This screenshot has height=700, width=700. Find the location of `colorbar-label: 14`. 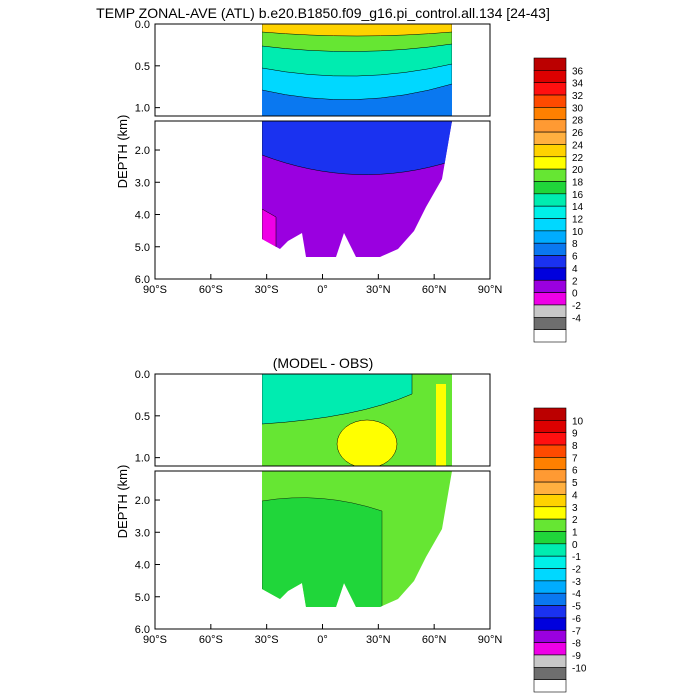

colorbar-label: 14 is located at coordinates (578, 207).